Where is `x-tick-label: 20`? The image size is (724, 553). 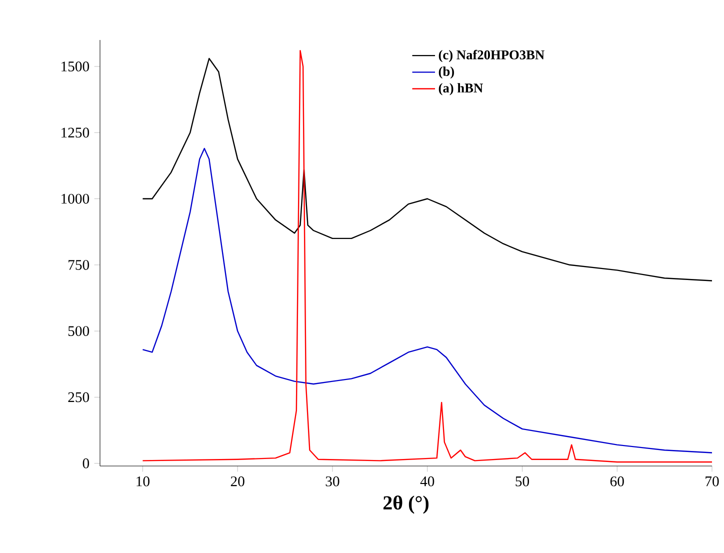 x-tick-label: 20 is located at coordinates (237, 481).